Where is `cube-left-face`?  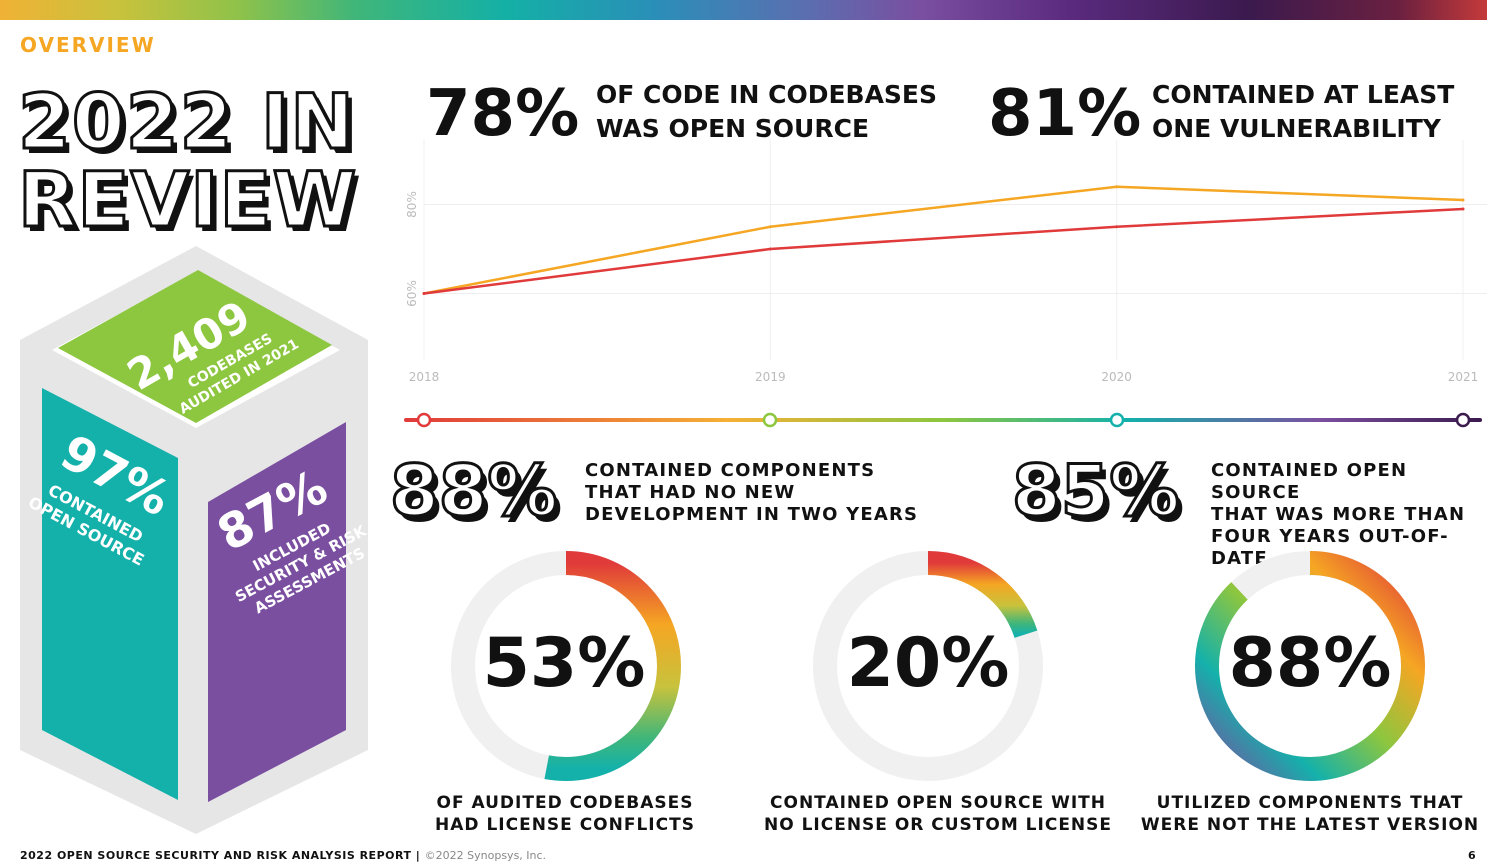 cube-left-face is located at coordinates (110, 594).